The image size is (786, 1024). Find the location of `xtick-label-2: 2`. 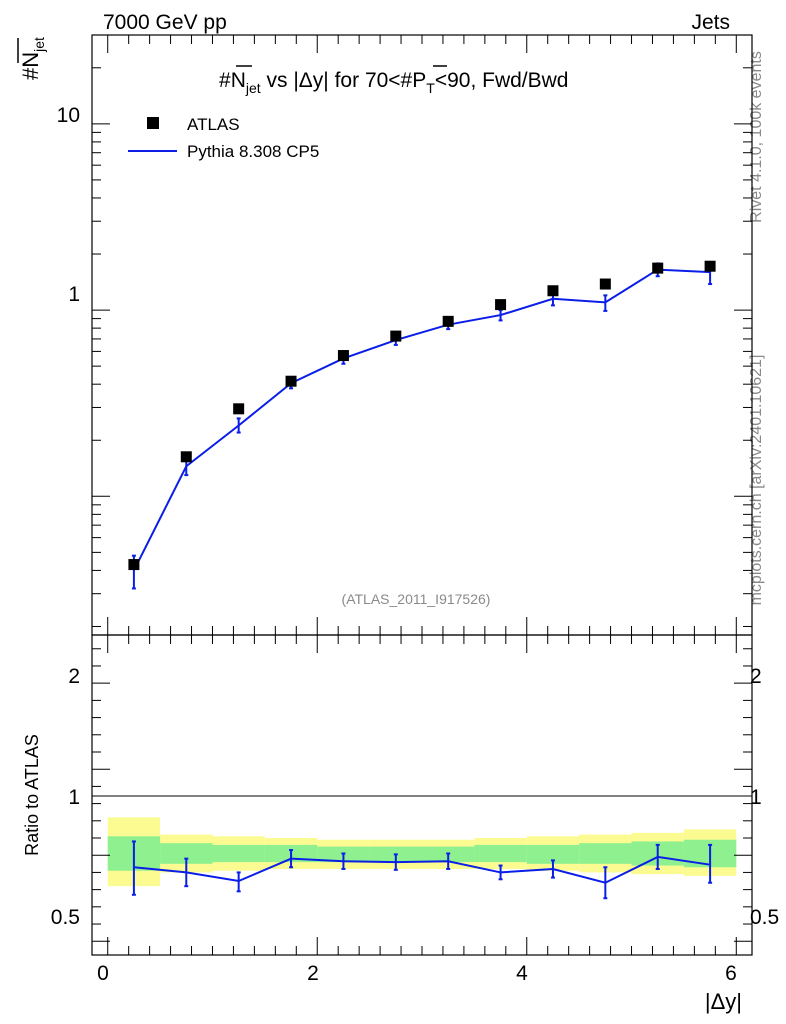

xtick-label-2: 2 is located at coordinates (313, 973).